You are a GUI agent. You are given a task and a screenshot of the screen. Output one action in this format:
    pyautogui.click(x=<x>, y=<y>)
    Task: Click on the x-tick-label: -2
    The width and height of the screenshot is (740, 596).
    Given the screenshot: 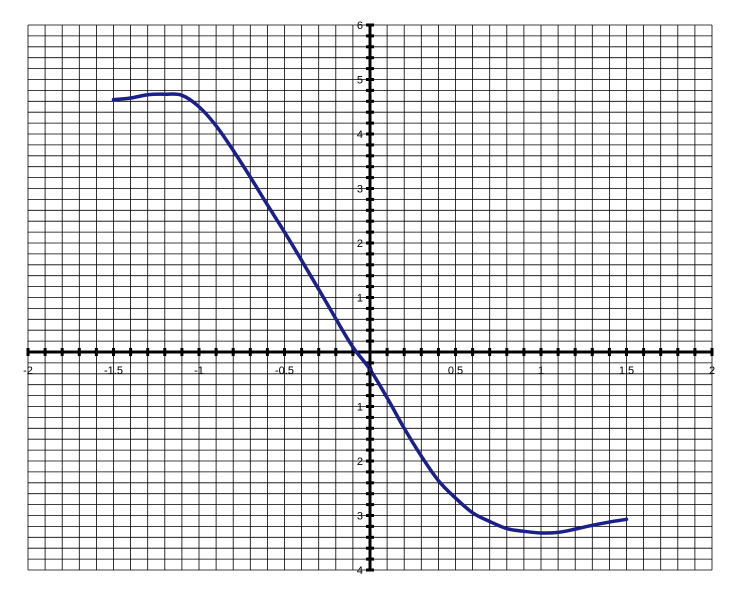 What is the action you would take?
    pyautogui.click(x=28, y=371)
    